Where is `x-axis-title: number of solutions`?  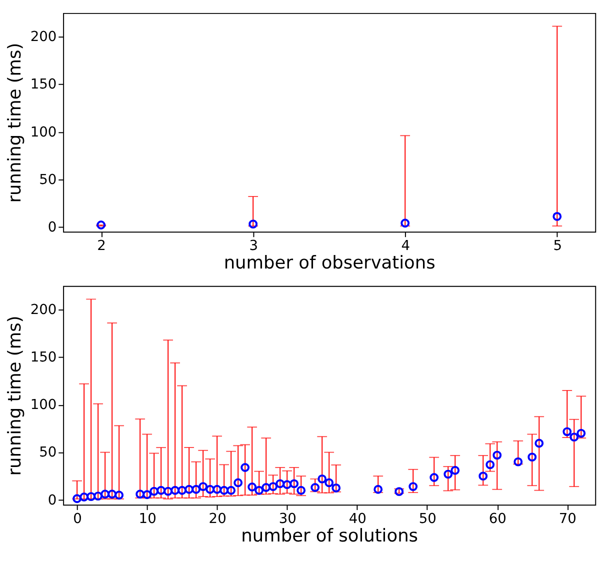
x-axis-title: number of solutions is located at coordinates (329, 536).